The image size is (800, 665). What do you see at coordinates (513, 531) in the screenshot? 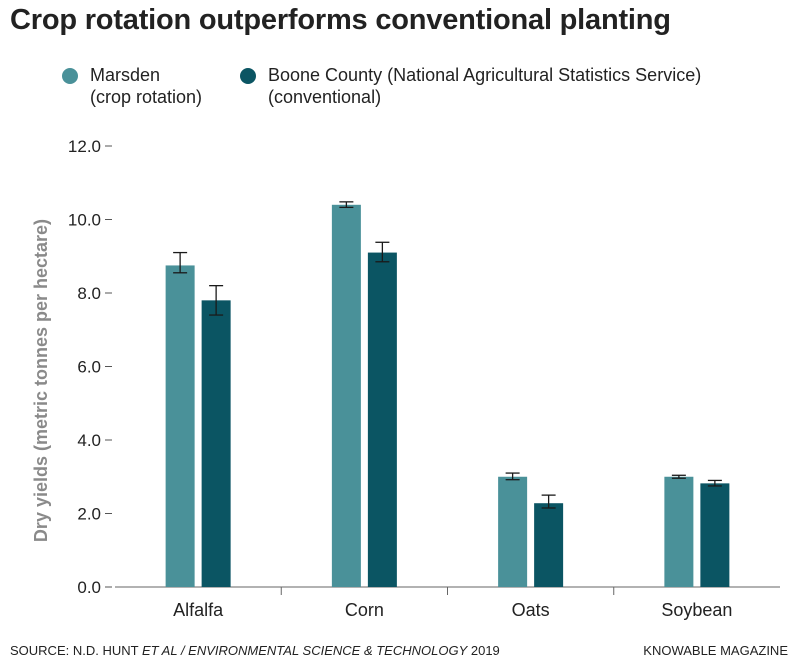
I see `bar-marsden-oats` at bounding box center [513, 531].